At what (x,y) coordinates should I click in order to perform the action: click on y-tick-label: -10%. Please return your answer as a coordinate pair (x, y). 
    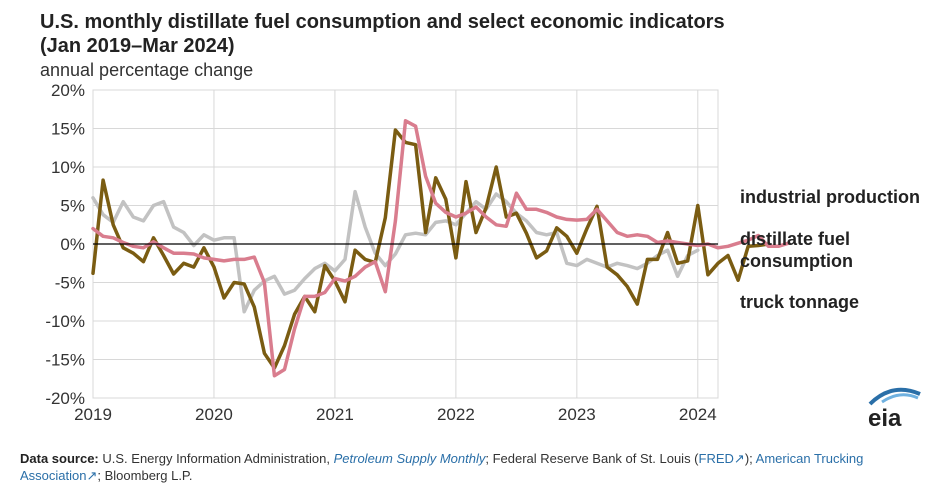
    Looking at the image, I should click on (65, 321).